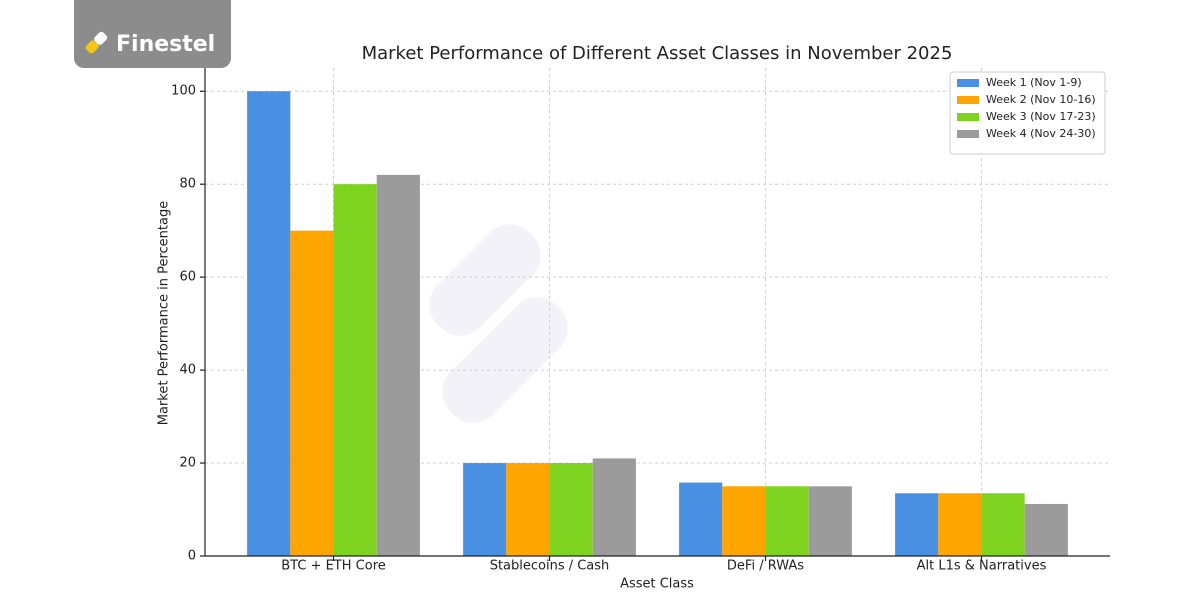  What do you see at coordinates (550, 566) in the screenshot?
I see `x-tick-label: Stablecoins / Cash` at bounding box center [550, 566].